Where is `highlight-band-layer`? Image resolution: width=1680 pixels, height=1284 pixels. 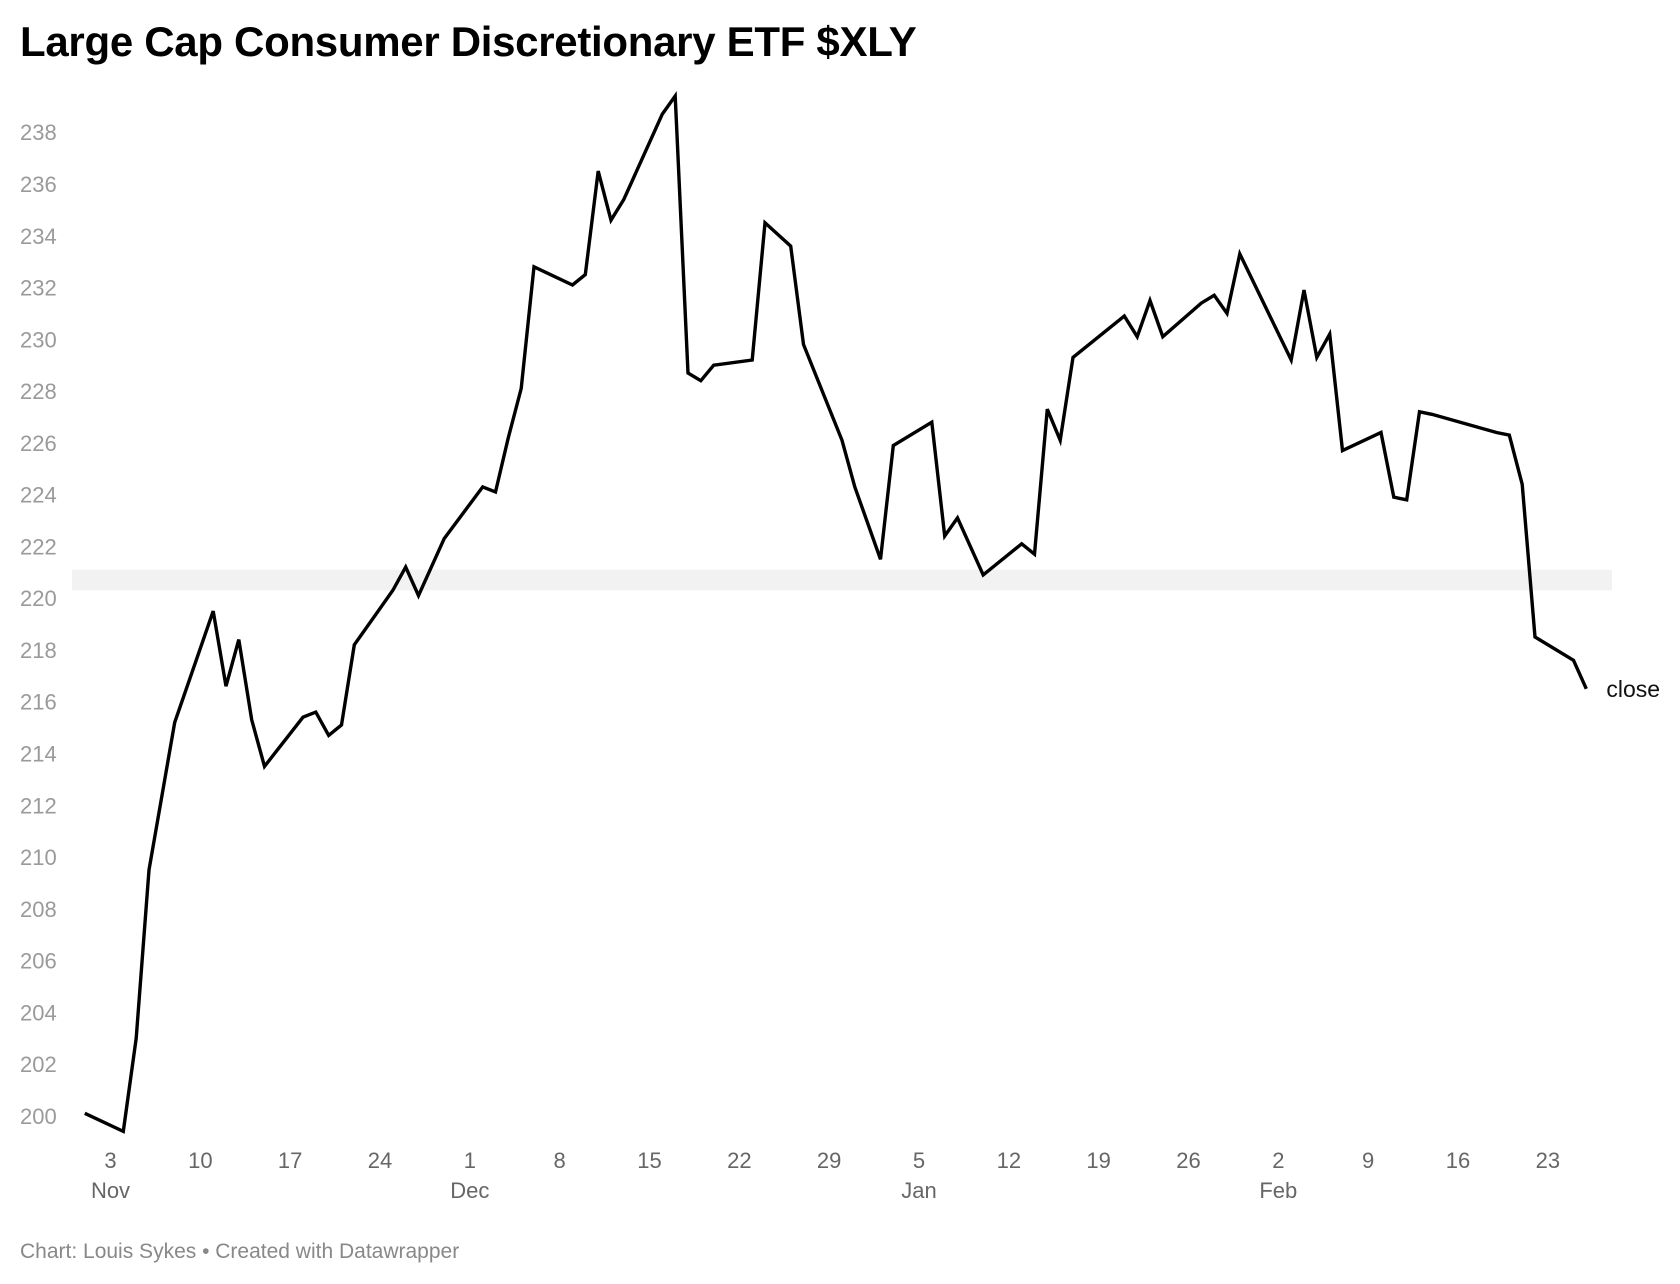 highlight-band-layer is located at coordinates (842, 580).